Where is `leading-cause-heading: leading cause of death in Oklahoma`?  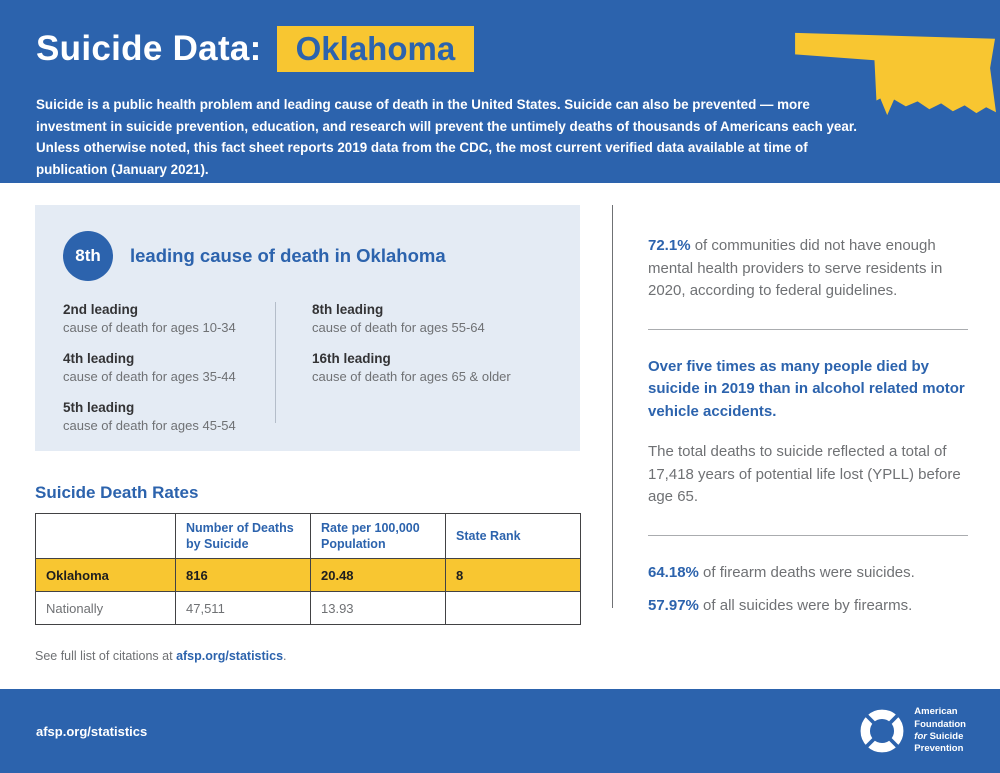 leading-cause-heading: leading cause of death in Oklahoma is located at coordinates (288, 255).